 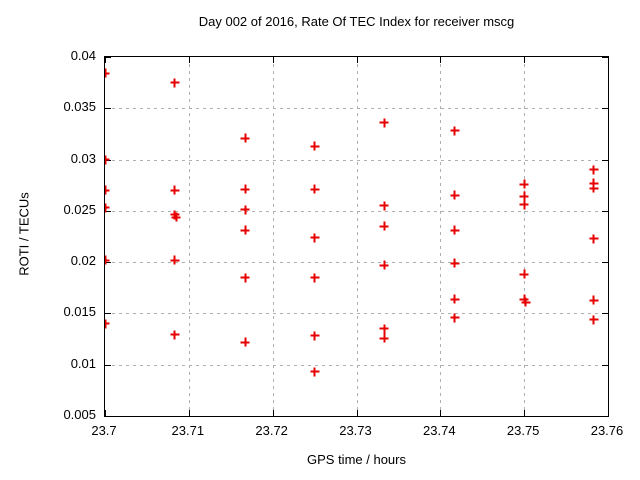 I want to click on y-tick-label: 0.04, so click(x=83, y=55).